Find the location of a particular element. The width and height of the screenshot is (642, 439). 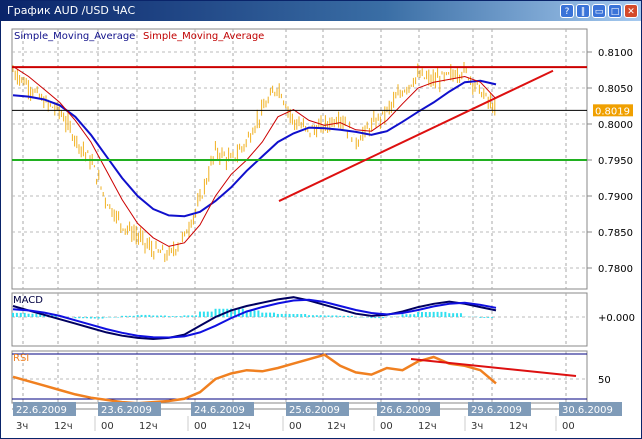

rsi-trendline is located at coordinates (493, 367).